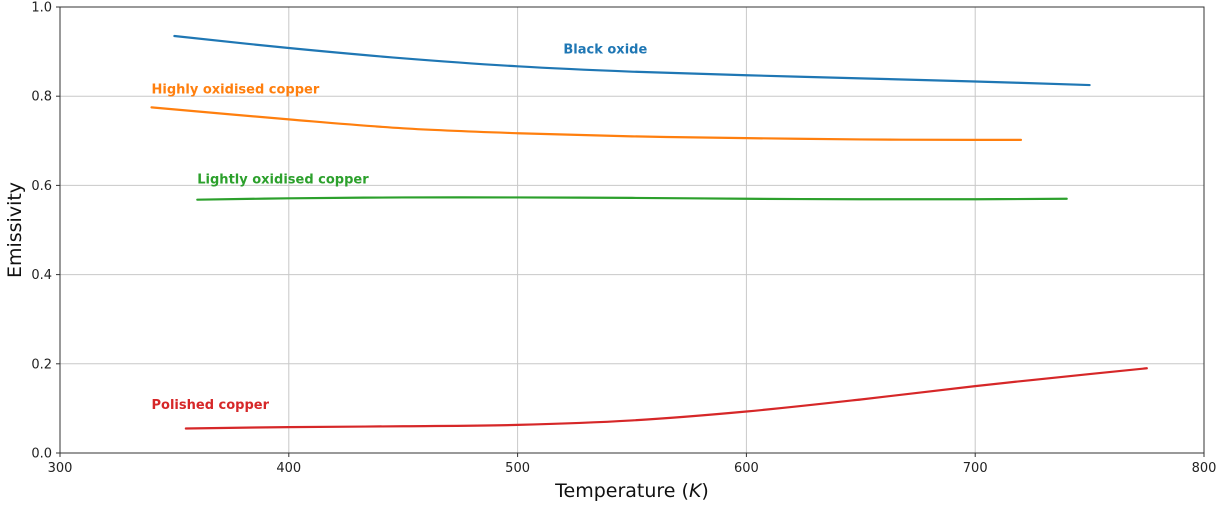  Describe the element at coordinates (236, 90) in the screenshot. I see `series-label-highly-oxidised-copper: Highly oxidised copper` at that location.